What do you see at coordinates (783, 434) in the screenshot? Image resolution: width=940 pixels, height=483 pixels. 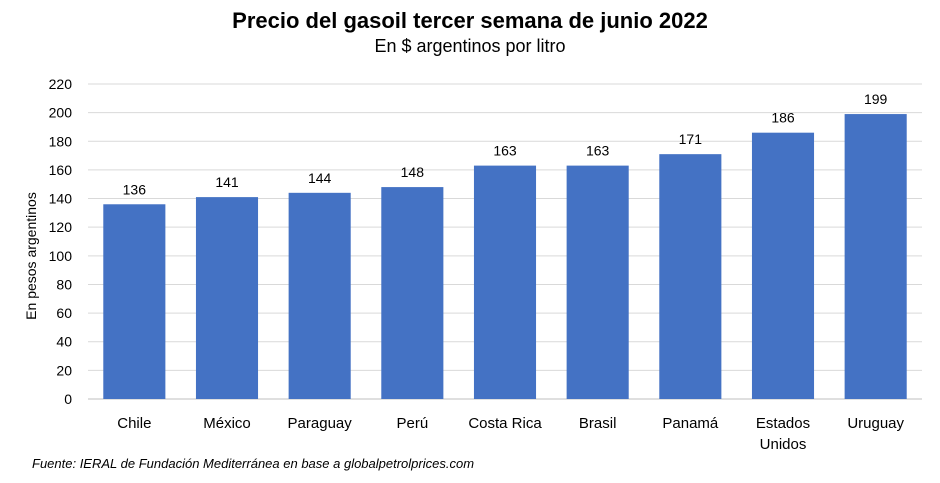 I see `x-tick-label: Estados Unidos` at bounding box center [783, 434].